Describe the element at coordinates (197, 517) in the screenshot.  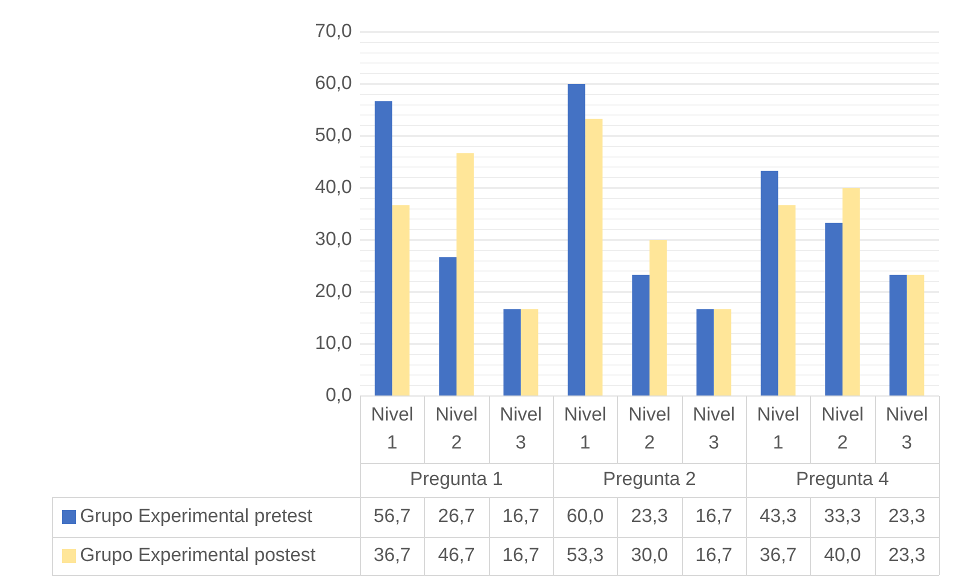
I see `legend-label: Grupo Experimental pretest` at that location.